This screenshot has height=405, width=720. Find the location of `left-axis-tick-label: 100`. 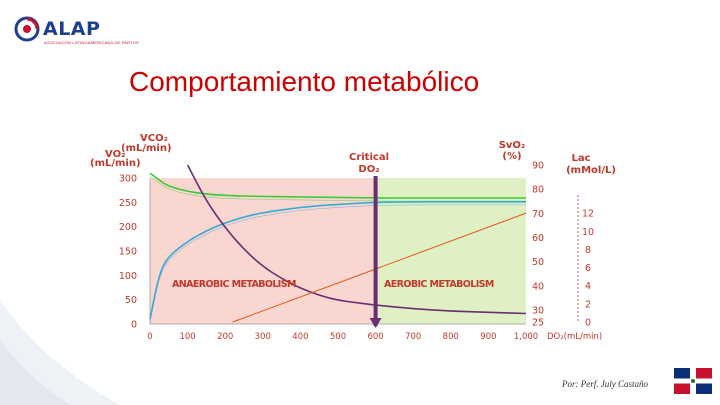

left-axis-tick-label: 100 is located at coordinates (128, 276).